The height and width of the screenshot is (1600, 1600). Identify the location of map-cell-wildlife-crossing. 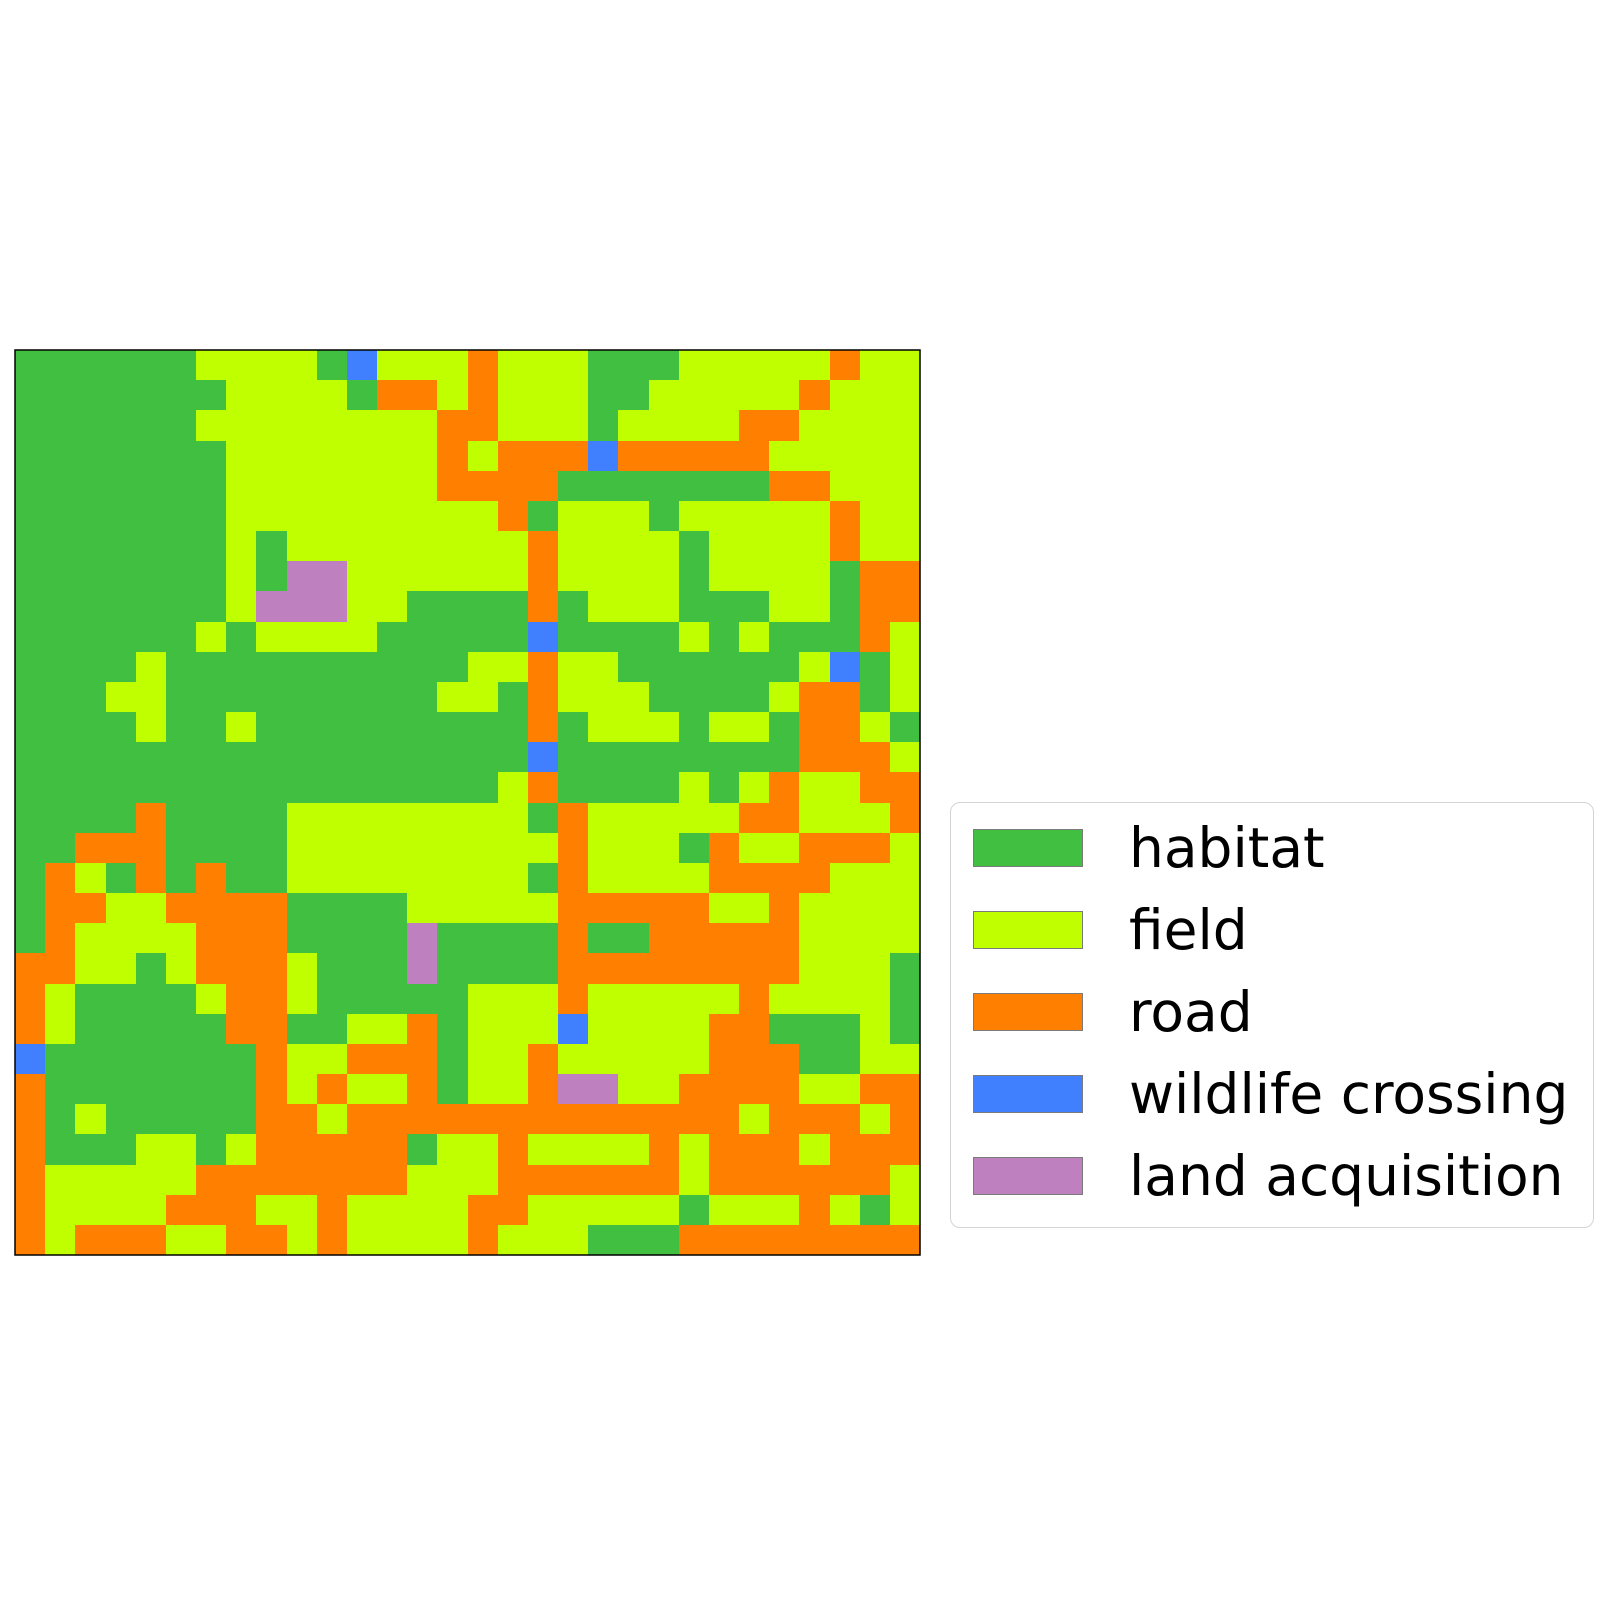
(362, 365).